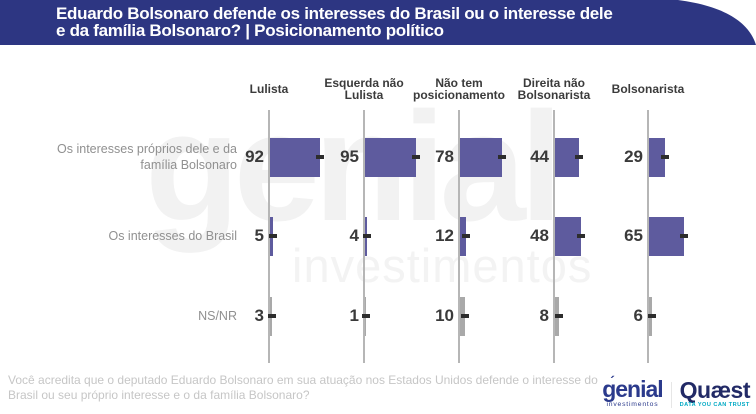 Image resolution: width=756 pixels, height=414 pixels. I want to click on row-label-text: Os interesses do Brasil, so click(172, 236).